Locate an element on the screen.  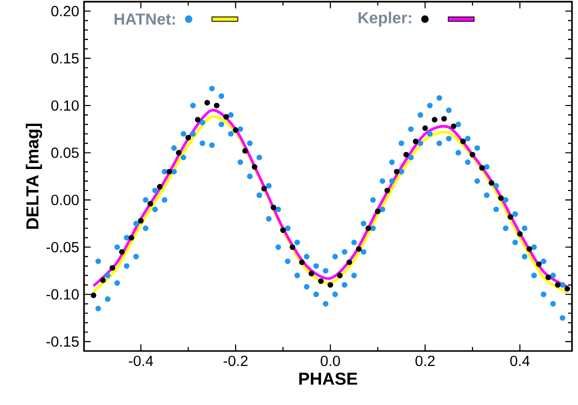
legend-label: Kepler: is located at coordinates (385, 19).